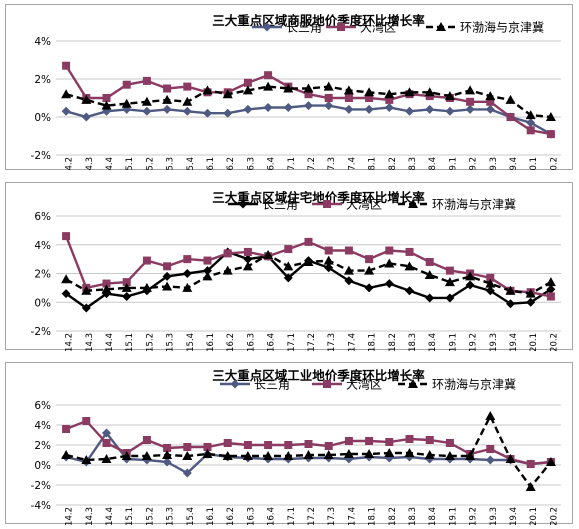 Image resolution: width=579 pixels, height=529 pixels. What do you see at coordinates (272, 385) in the screenshot?
I see `legend-label: 长三角` at bounding box center [272, 385].